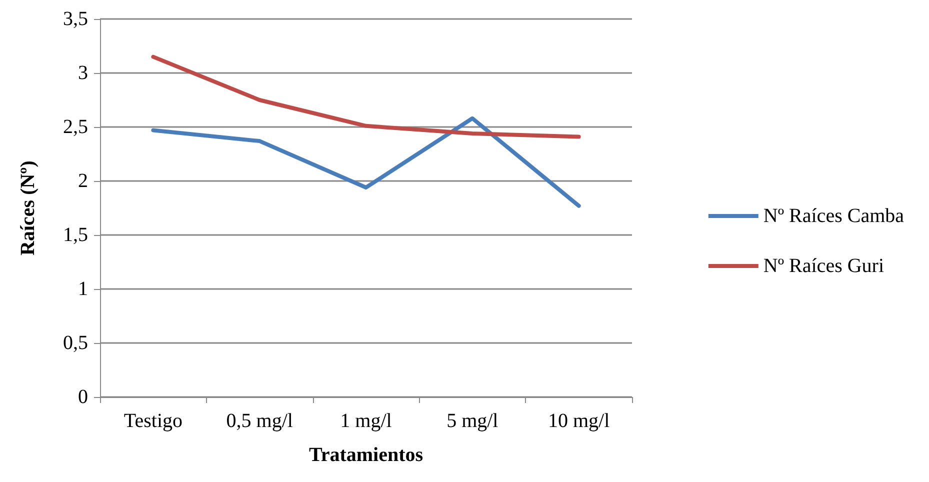 The height and width of the screenshot is (482, 929). What do you see at coordinates (366, 455) in the screenshot?
I see `x-axis-title: Tratamientos` at bounding box center [366, 455].